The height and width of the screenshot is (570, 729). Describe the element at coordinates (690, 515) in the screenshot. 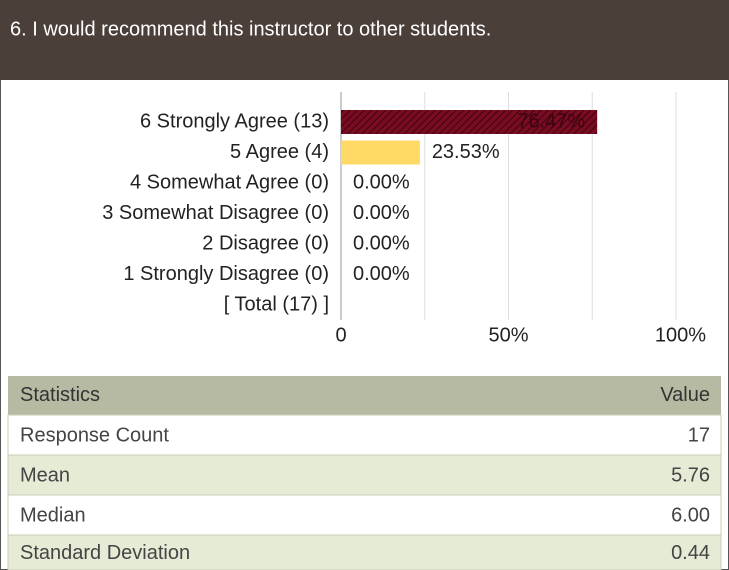

I see `table-cell: 6.00` at that location.